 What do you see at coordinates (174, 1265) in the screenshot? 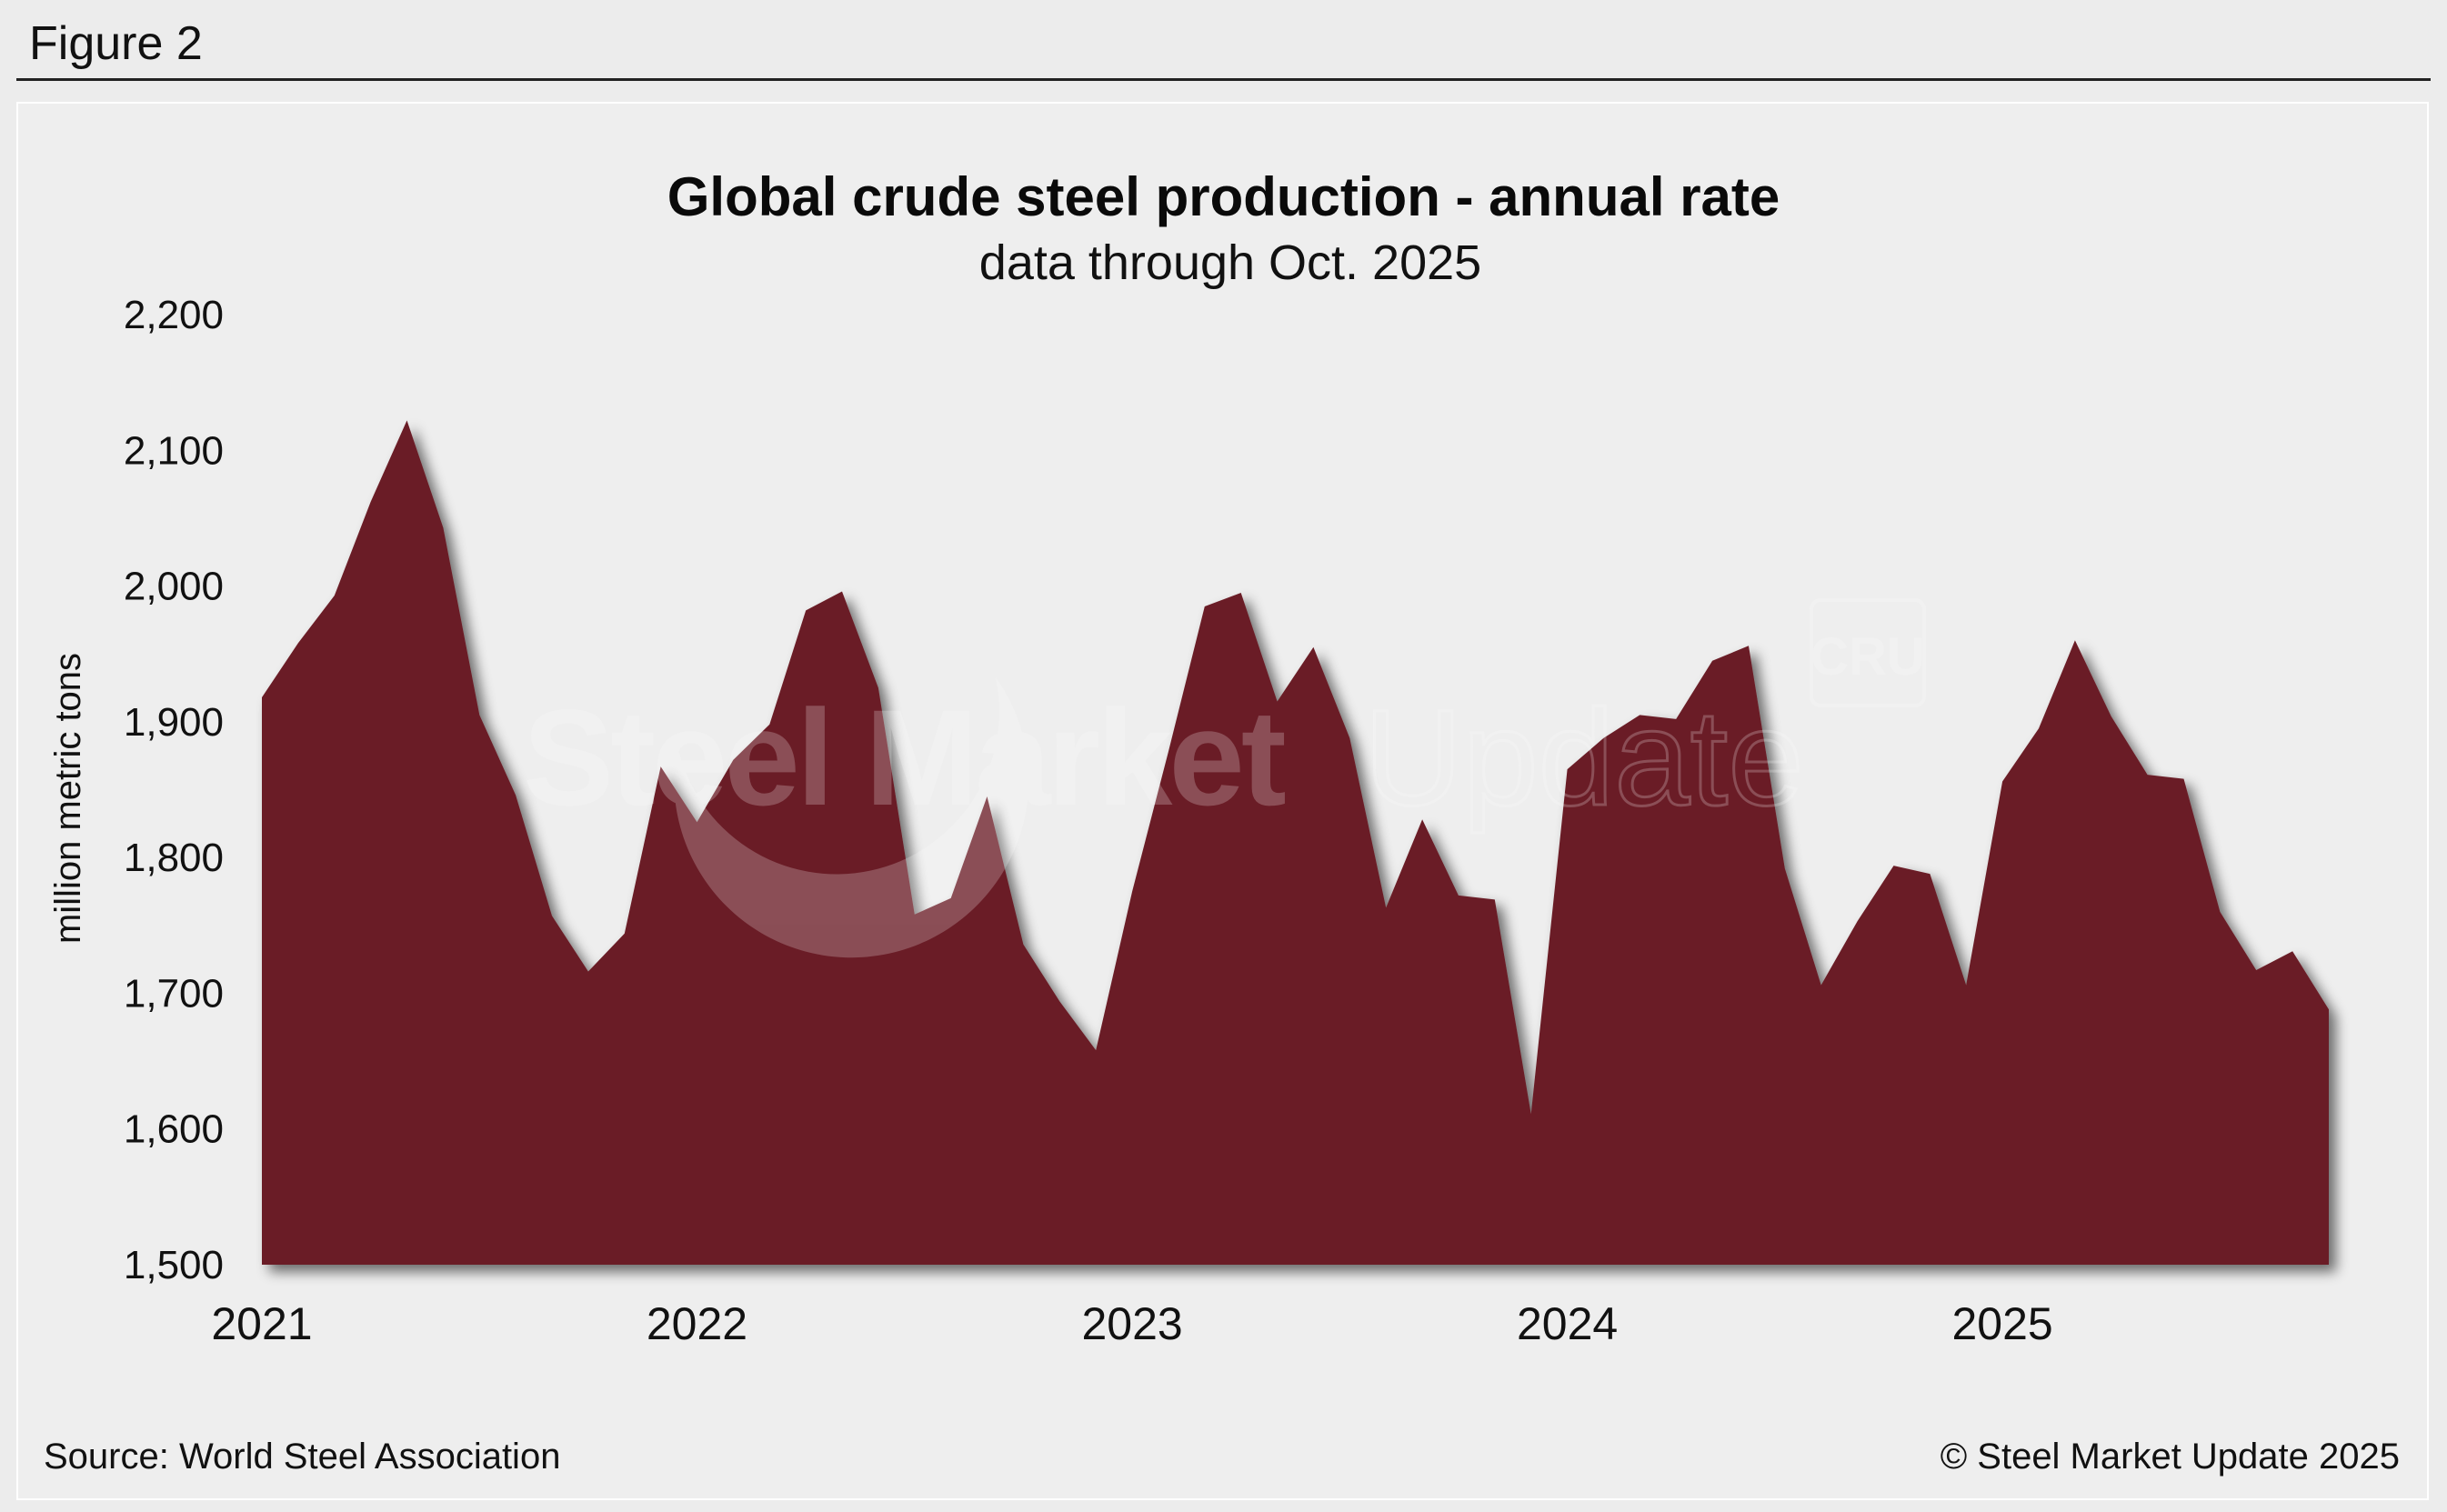
I see `y-tick-label: 1,500` at bounding box center [174, 1265].